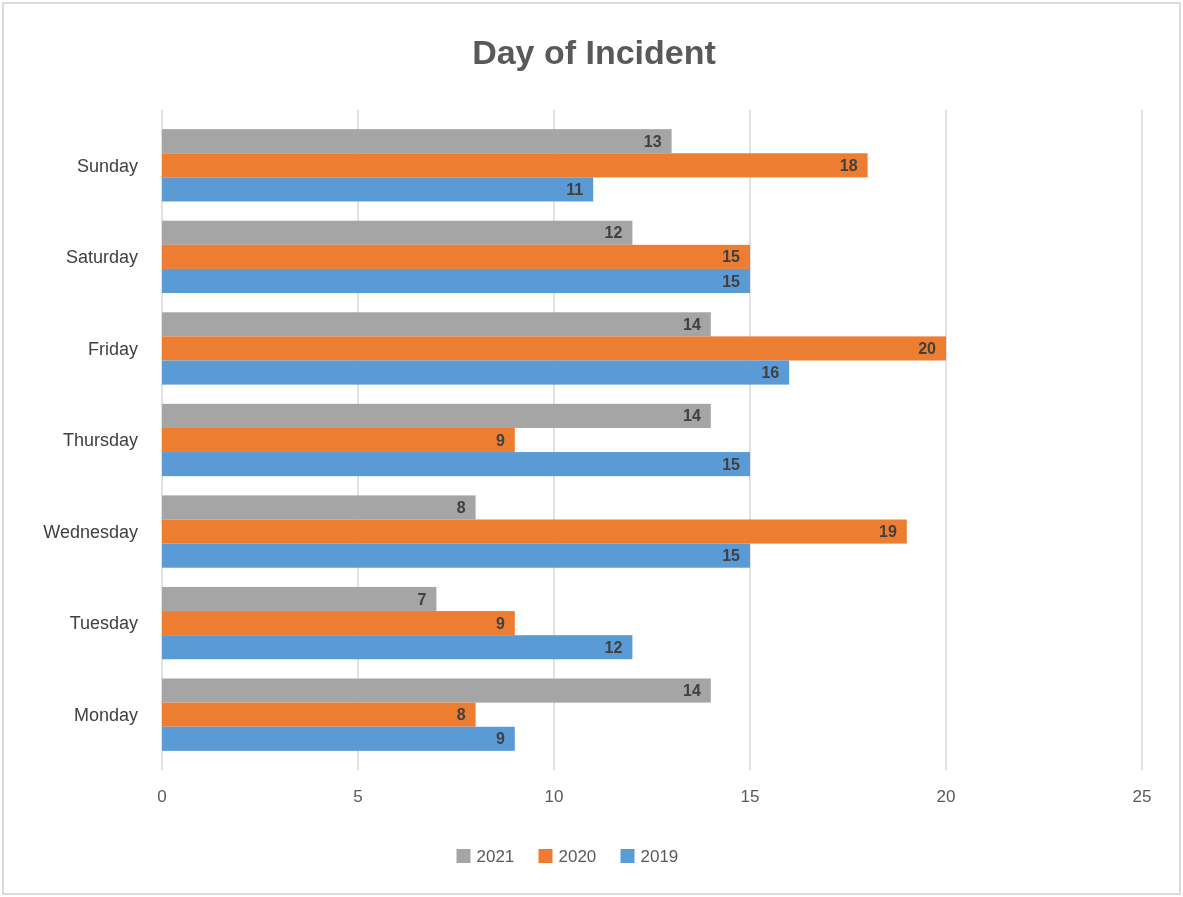  Describe the element at coordinates (946, 796) in the screenshot. I see `x-tick-label: 20` at that location.